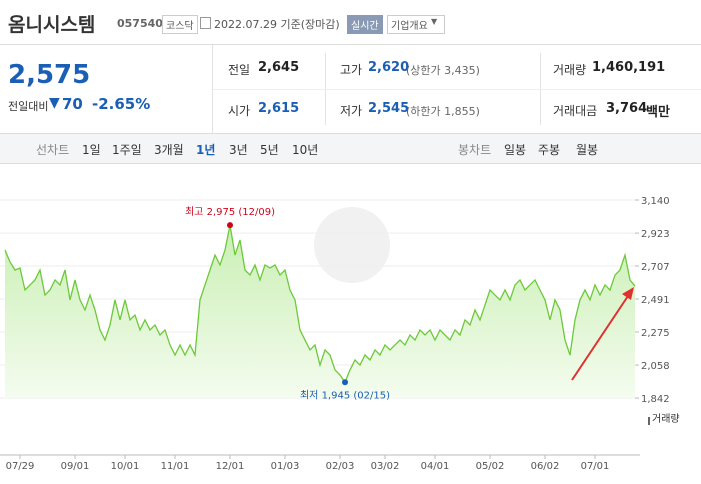 This screenshot has width=701, height=484. What do you see at coordinates (475, 150) in the screenshot?
I see `tab-label: 봉차트` at bounding box center [475, 150].